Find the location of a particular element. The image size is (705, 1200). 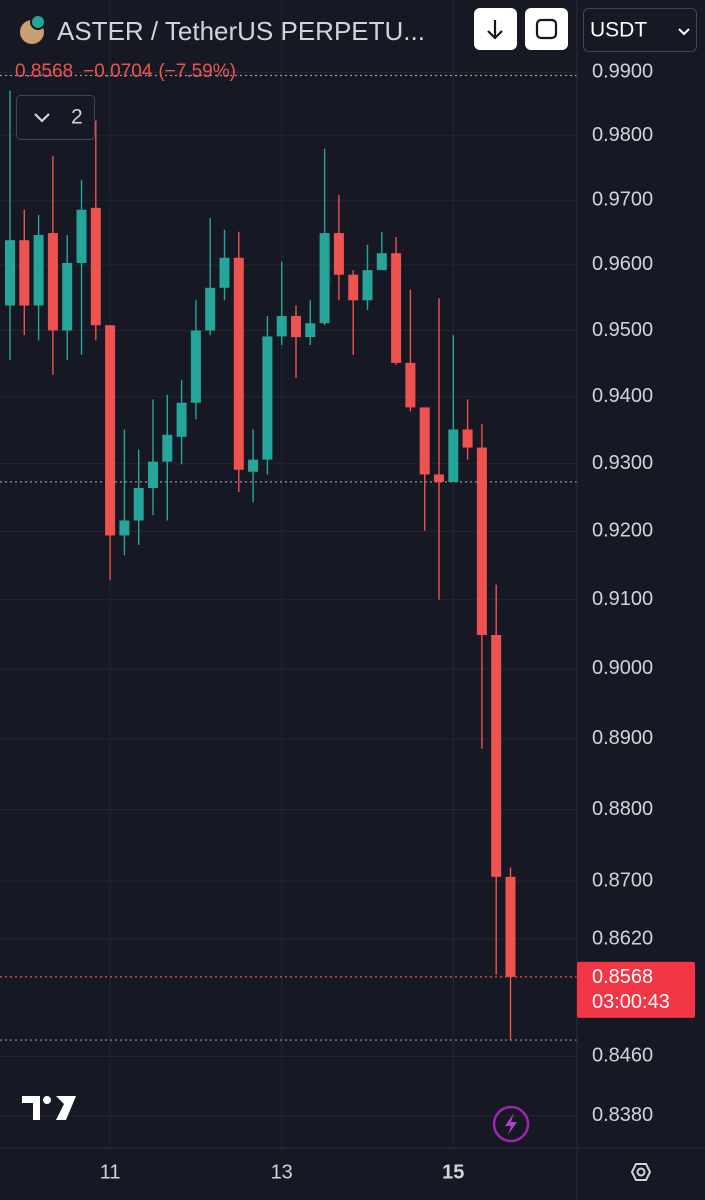

y-tick-label: 0.9400 is located at coordinates (622, 396).